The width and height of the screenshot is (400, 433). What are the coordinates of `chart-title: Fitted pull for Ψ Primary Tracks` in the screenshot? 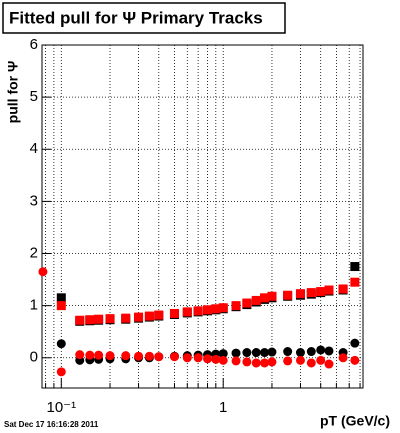 It's located at (136, 17).